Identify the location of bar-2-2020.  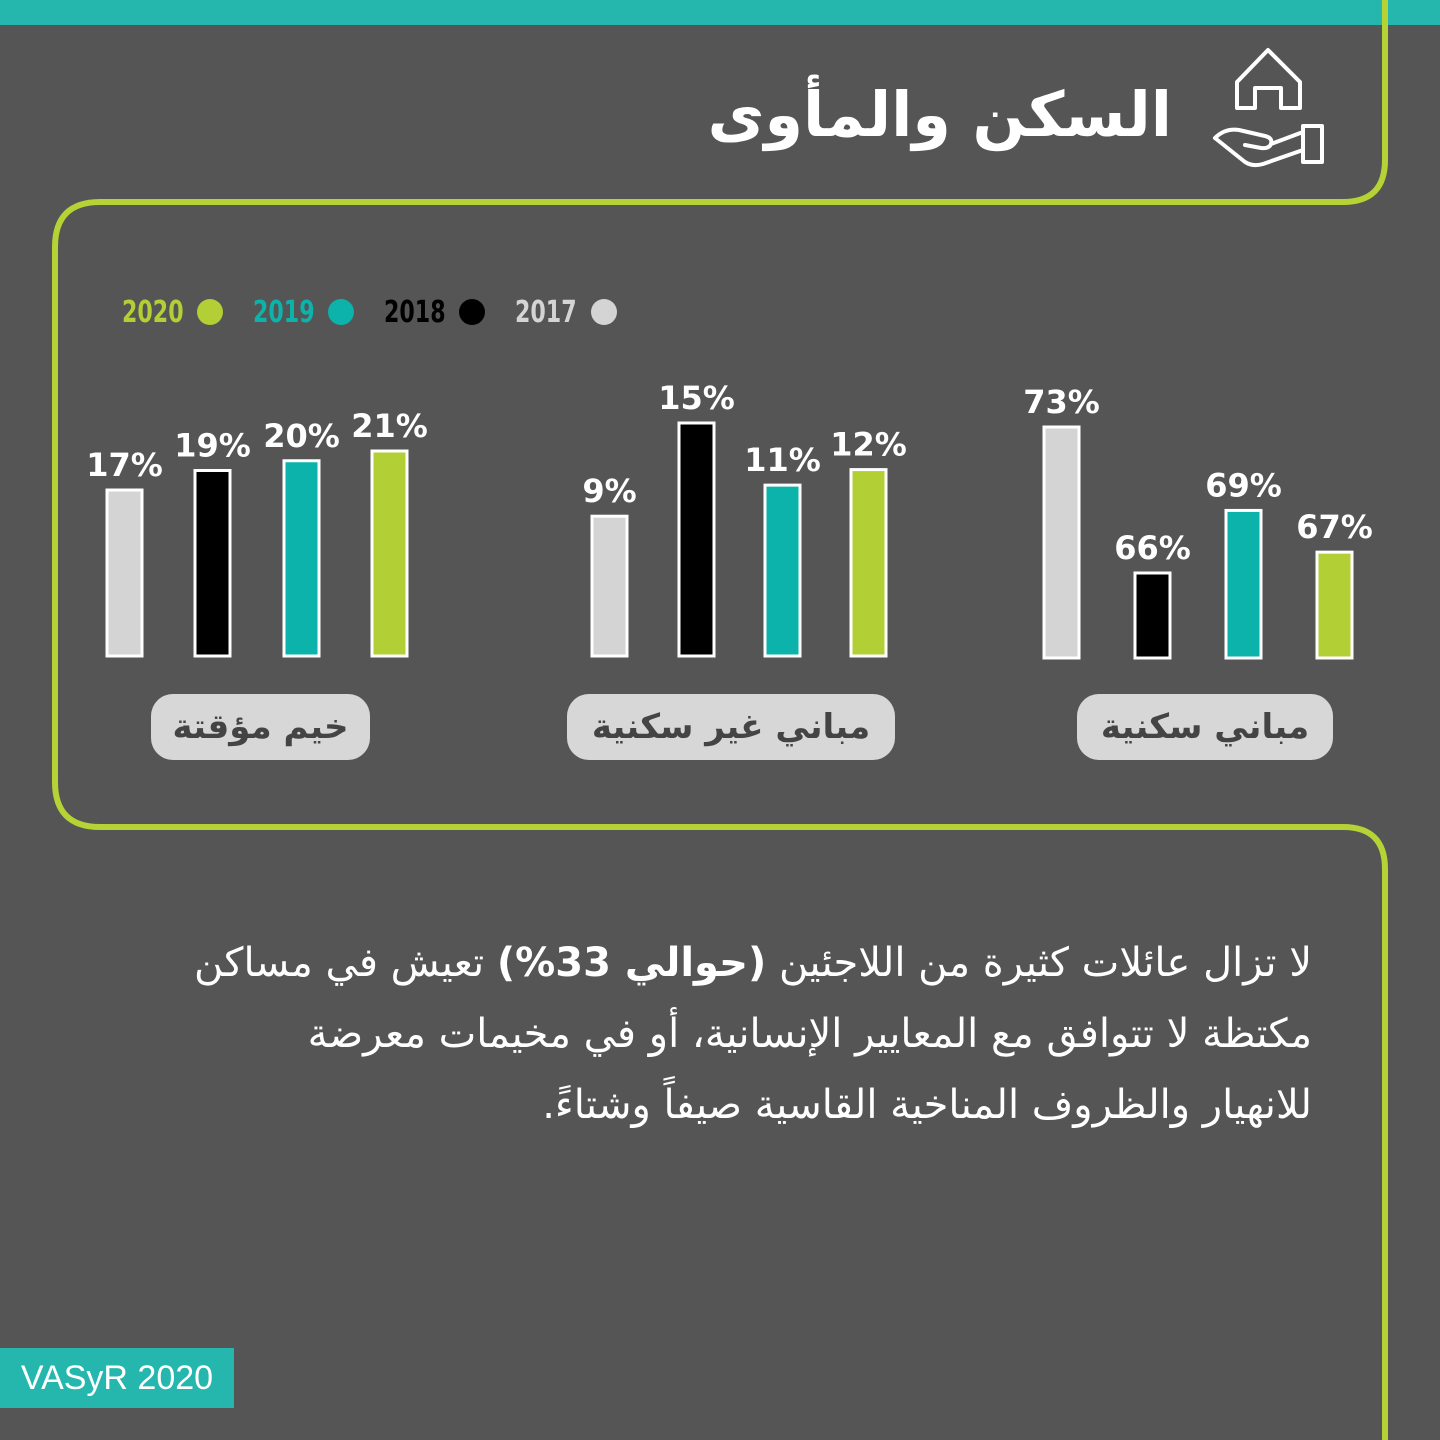
(389, 553).